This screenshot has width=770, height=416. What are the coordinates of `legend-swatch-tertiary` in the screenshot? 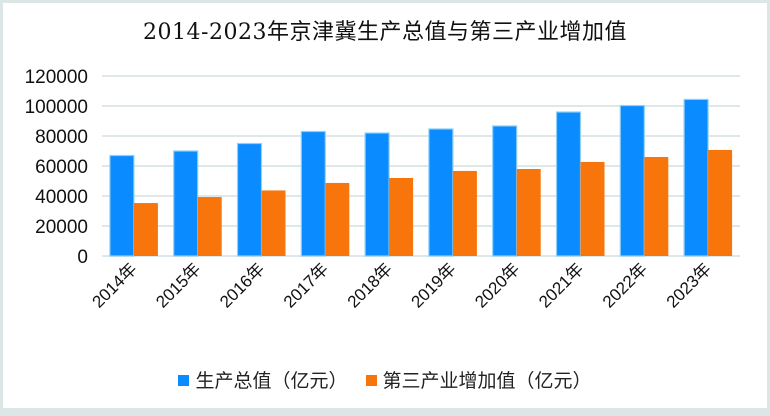 It's located at (371, 380).